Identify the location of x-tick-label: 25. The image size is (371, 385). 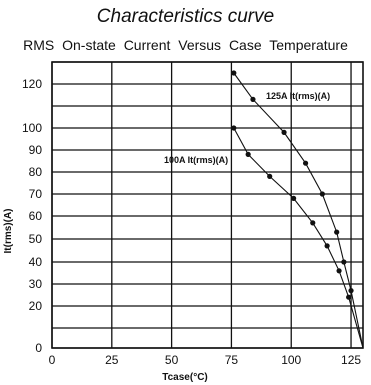
(112, 360).